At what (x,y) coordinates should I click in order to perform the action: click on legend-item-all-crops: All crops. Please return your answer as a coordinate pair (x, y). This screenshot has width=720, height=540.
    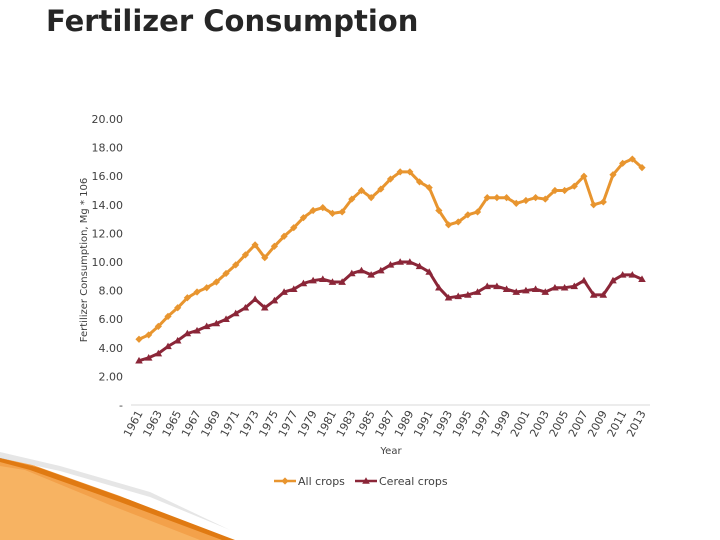
    Looking at the image, I should click on (321, 481).